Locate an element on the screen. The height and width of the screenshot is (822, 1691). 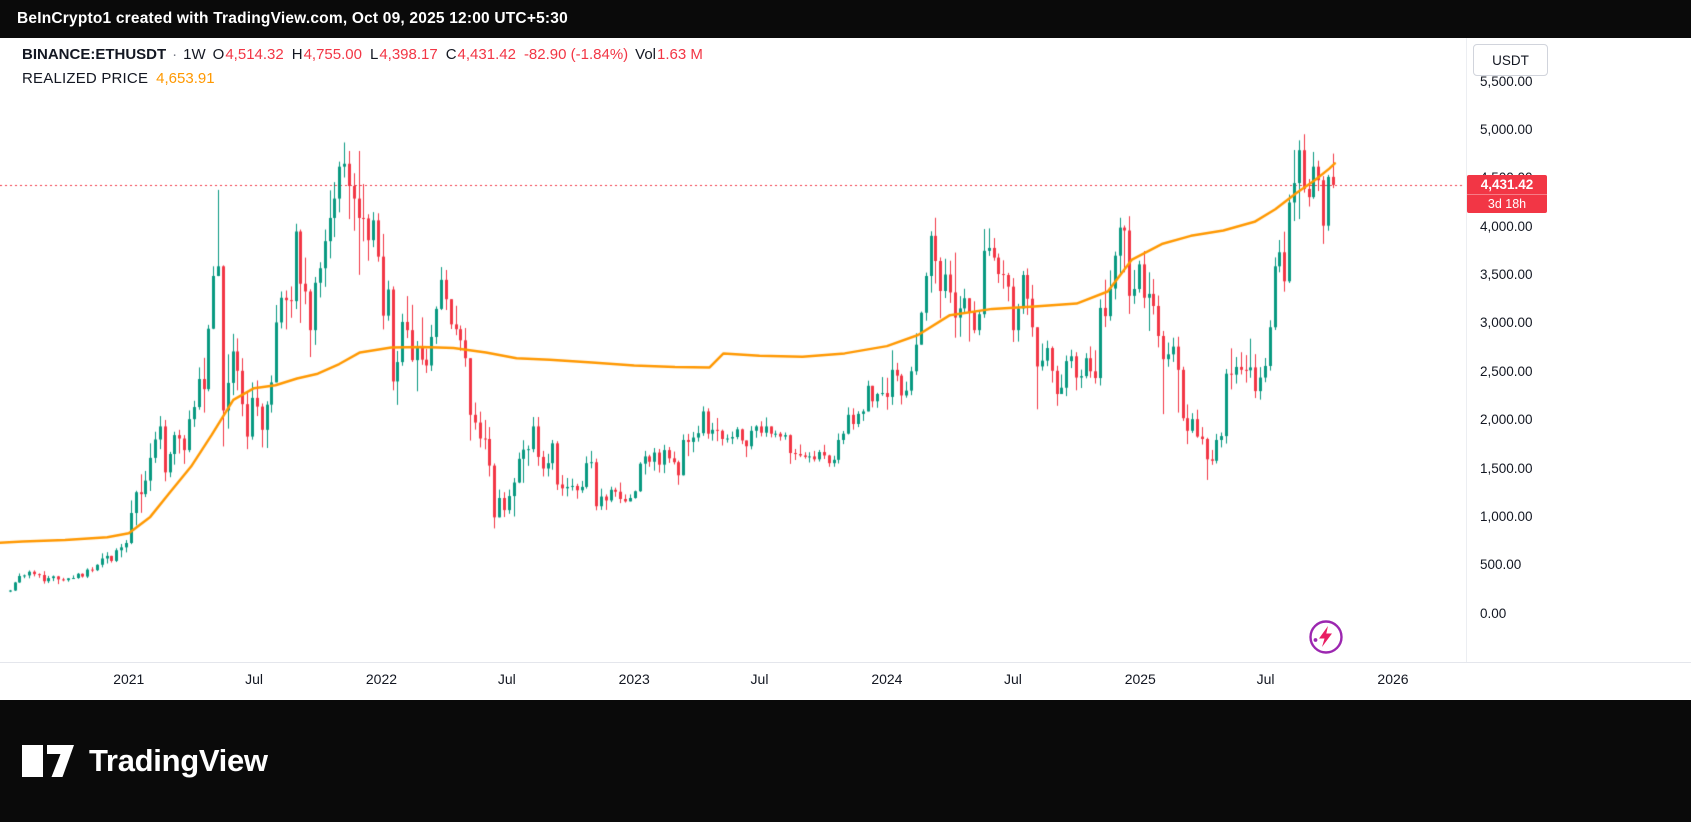
price-tick-label: 2,000.00 is located at coordinates (1506, 420).